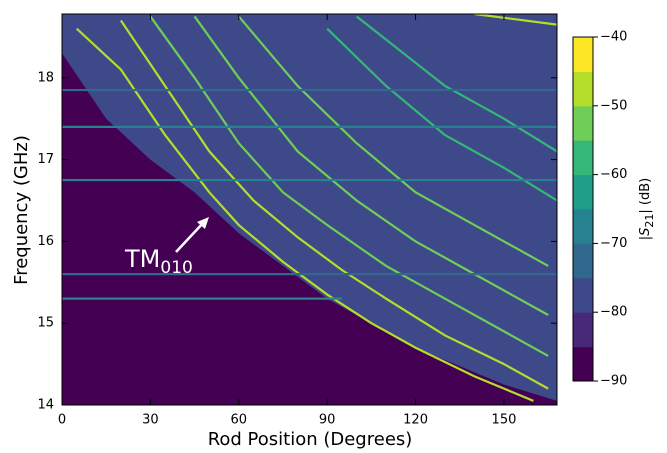  I want to click on colorbar-frame, so click(583, 209).